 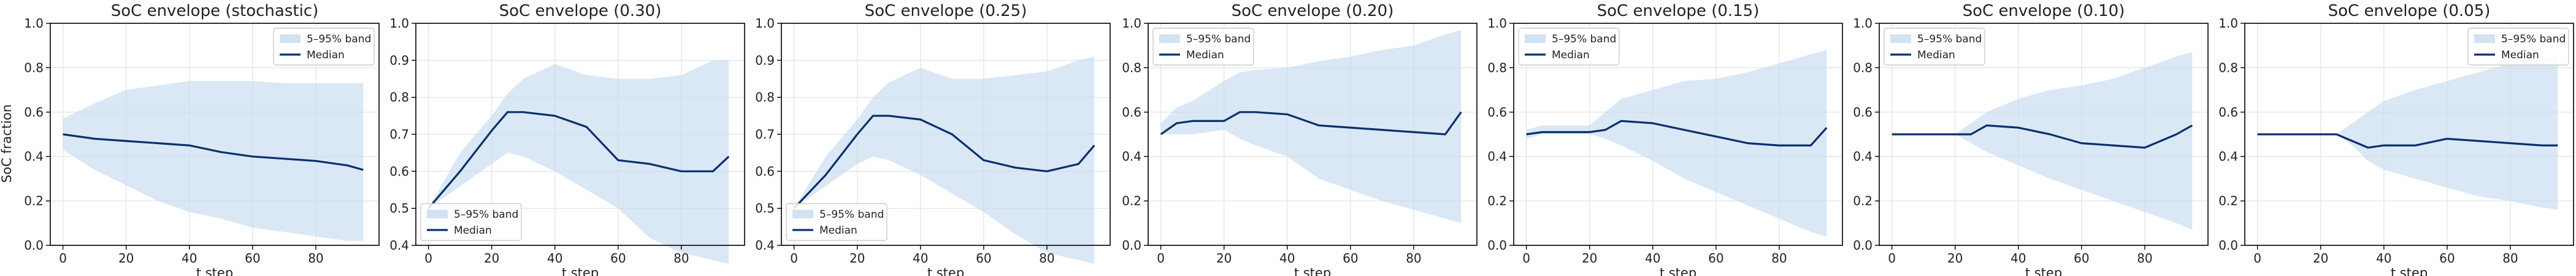 I want to click on y-tick-label: 0.7, so click(x=765, y=134).